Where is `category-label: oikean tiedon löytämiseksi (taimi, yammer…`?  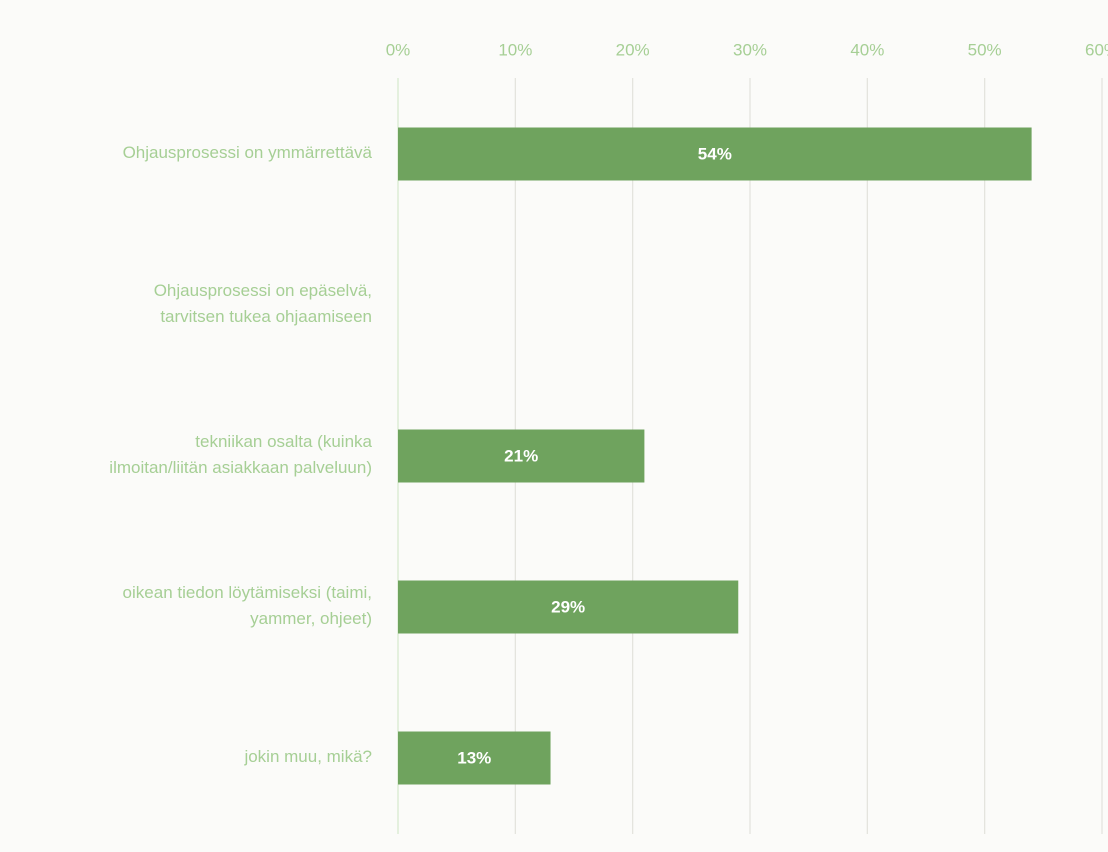 category-label: oikean tiedon löytämiseksi (taimi, yammer… is located at coordinates (247, 605).